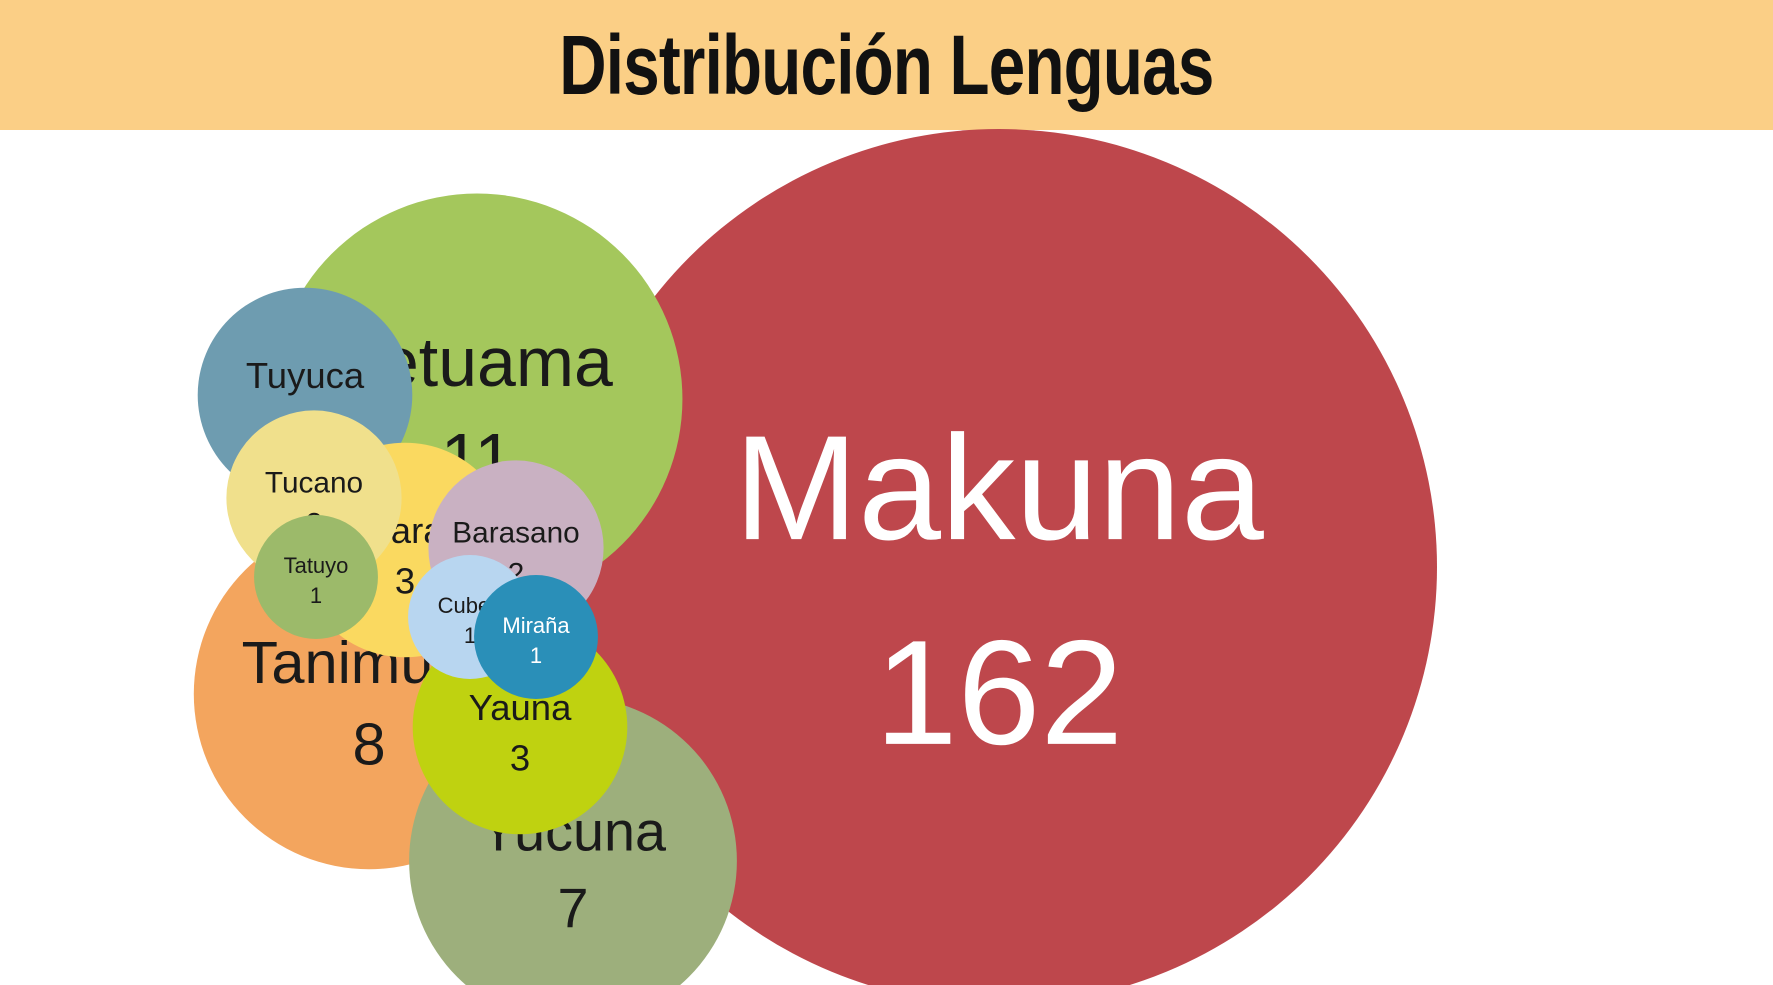 The image size is (1773, 985). What do you see at coordinates (999, 487) in the screenshot?
I see `bubble-label-name: Makuna` at bounding box center [999, 487].